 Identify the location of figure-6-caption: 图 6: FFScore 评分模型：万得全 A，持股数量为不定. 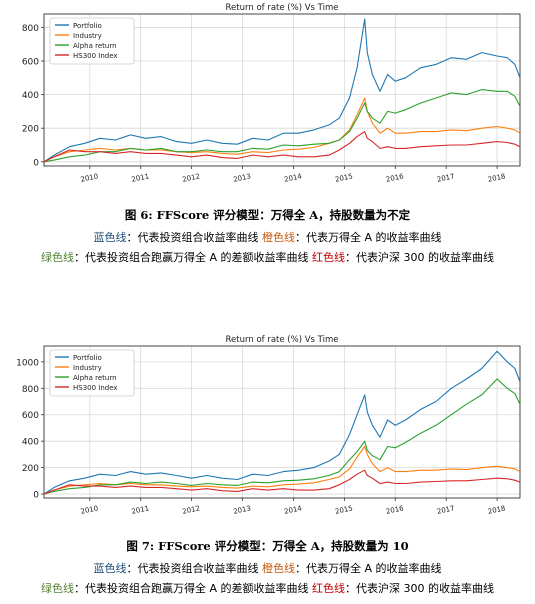
(267, 215).